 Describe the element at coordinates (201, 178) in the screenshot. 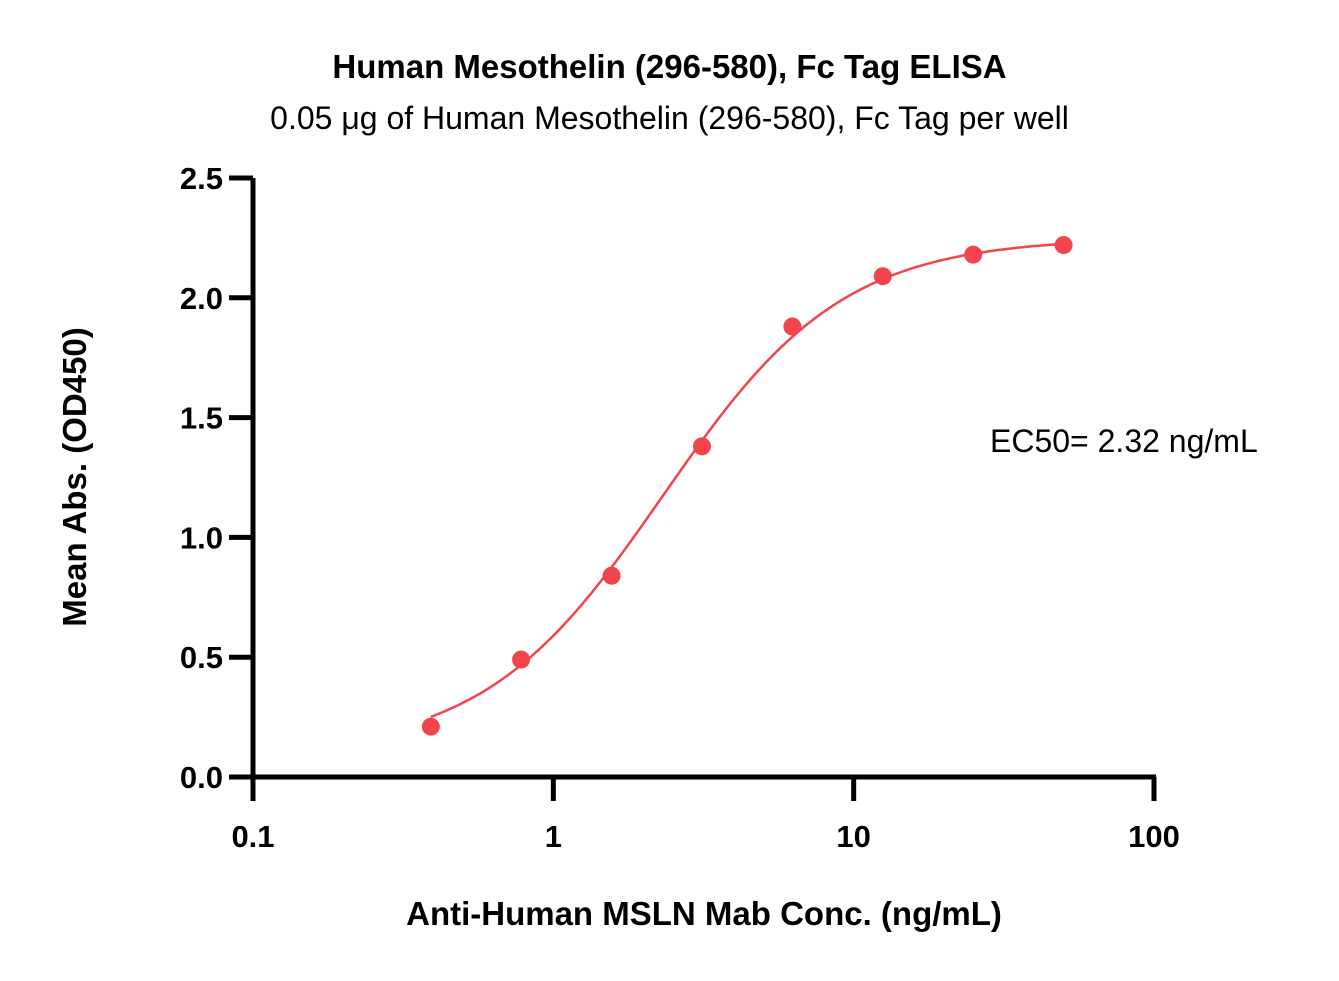

I see `y-tick-label: 2.5` at that location.